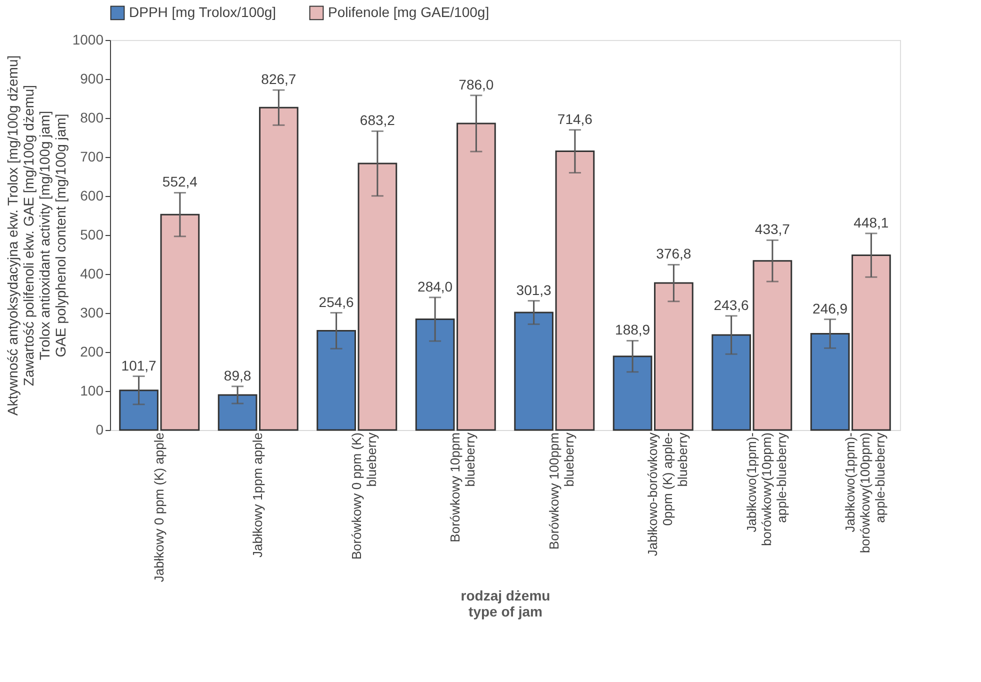 This screenshot has width=981, height=682. Describe the element at coordinates (667, 494) in the screenshot. I see `x-tick-label: Jabłkowo-borówkowy 0ppm (K) apple- blueberry` at that location.